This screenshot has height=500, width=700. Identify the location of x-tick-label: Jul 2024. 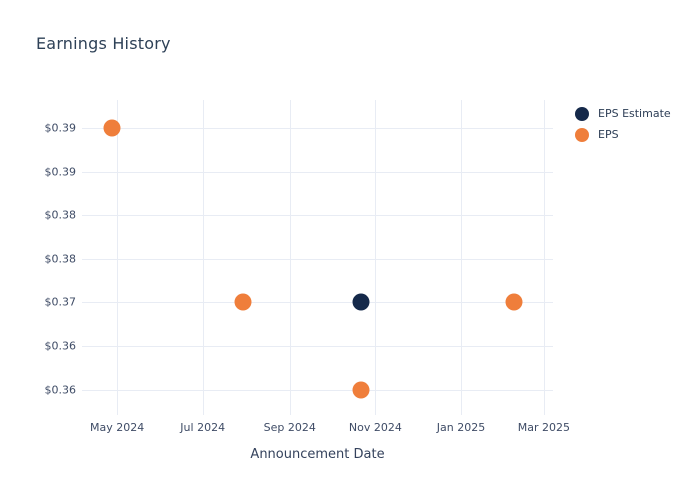
(203, 427).